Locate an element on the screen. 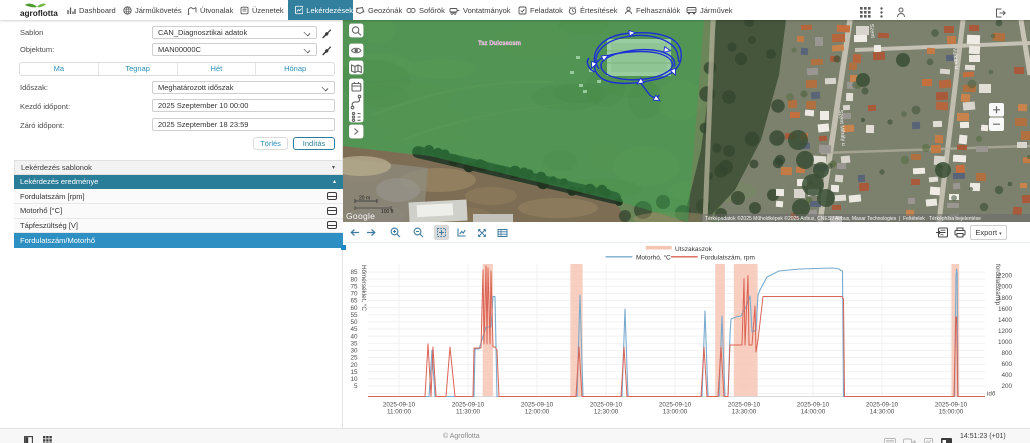  svg-text: 1000 is located at coordinates (1005, 342).